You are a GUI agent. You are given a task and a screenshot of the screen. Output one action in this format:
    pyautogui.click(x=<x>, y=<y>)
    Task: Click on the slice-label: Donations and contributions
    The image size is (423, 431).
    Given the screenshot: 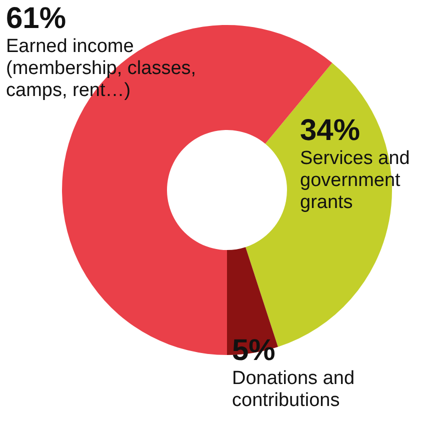 What is the action you would take?
    pyautogui.click(x=293, y=389)
    